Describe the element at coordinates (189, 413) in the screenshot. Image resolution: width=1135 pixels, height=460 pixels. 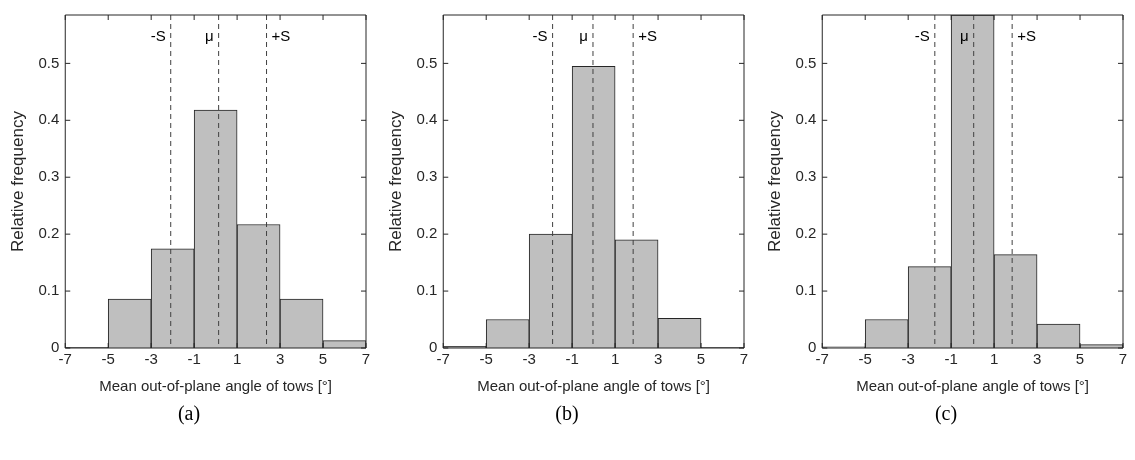
I see `text: (a)` at that location.